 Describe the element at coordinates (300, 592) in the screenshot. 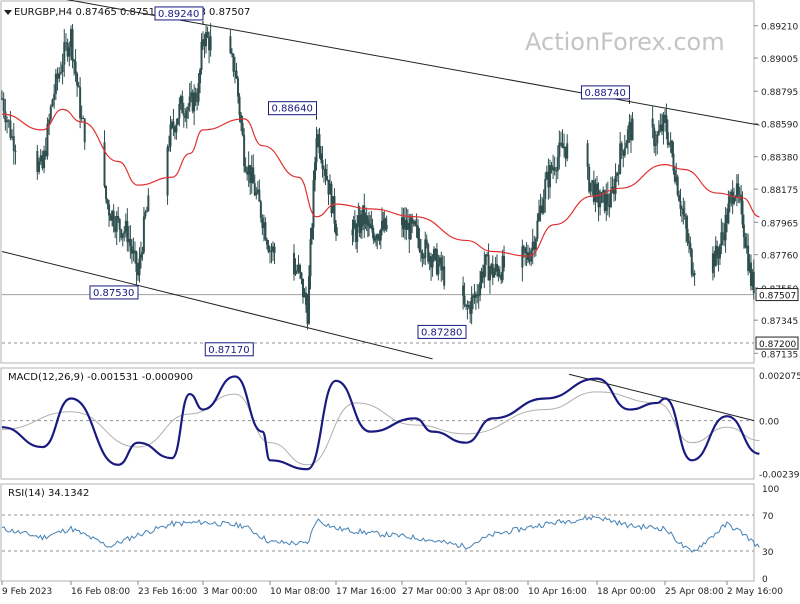

I see `x-tick-label: 10 Mar 08:00` at that location.